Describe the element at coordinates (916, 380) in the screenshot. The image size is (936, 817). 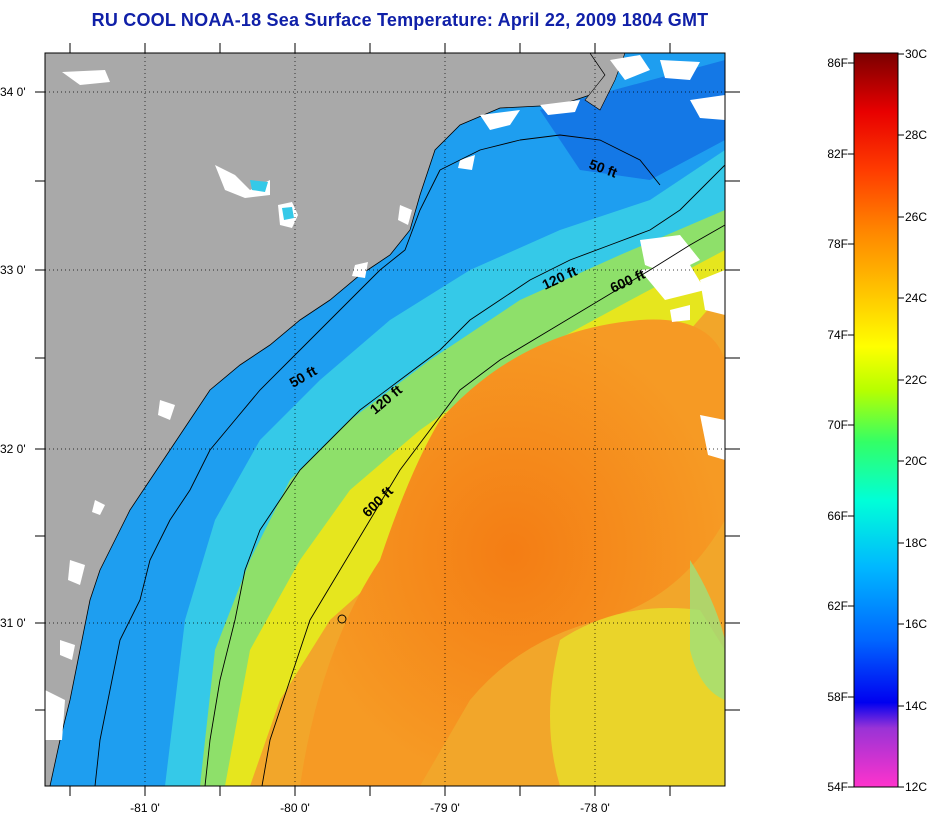
I see `colorbar-c-label: 22C` at that location.